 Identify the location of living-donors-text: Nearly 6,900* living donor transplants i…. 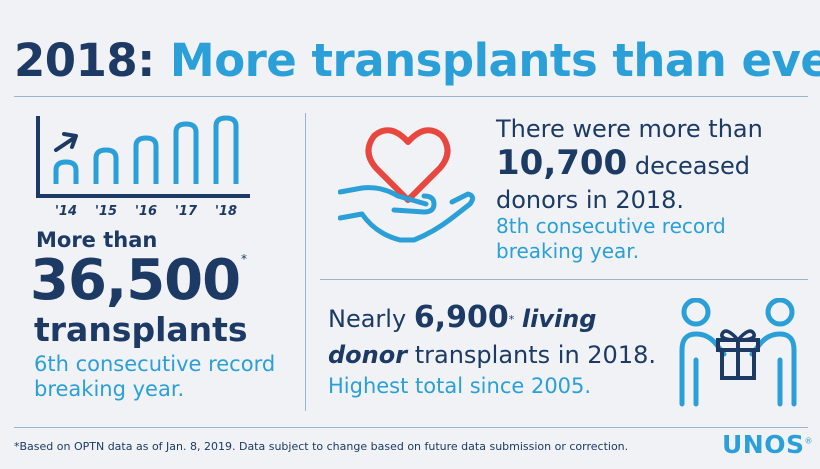
(492, 336).